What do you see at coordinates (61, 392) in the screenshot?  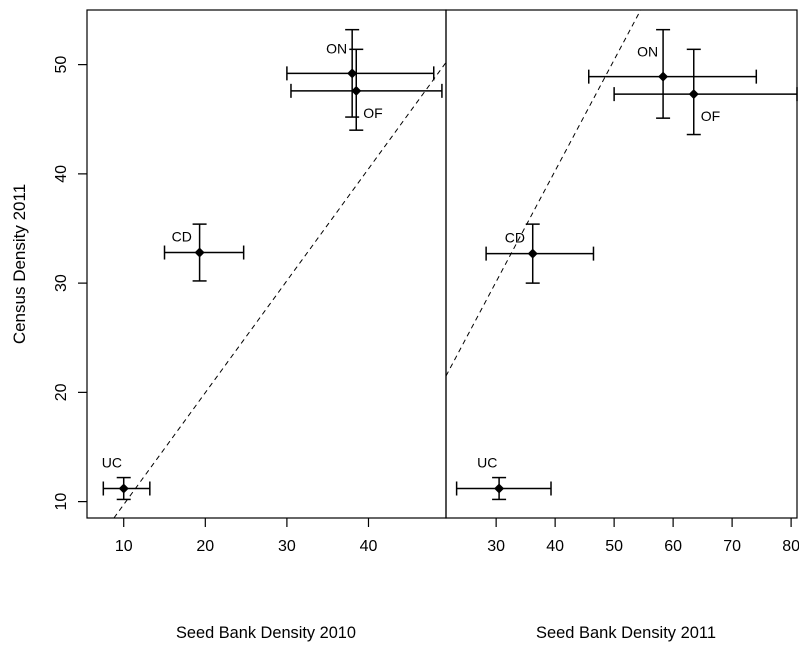 I see `y-tick-label: 20` at bounding box center [61, 392].